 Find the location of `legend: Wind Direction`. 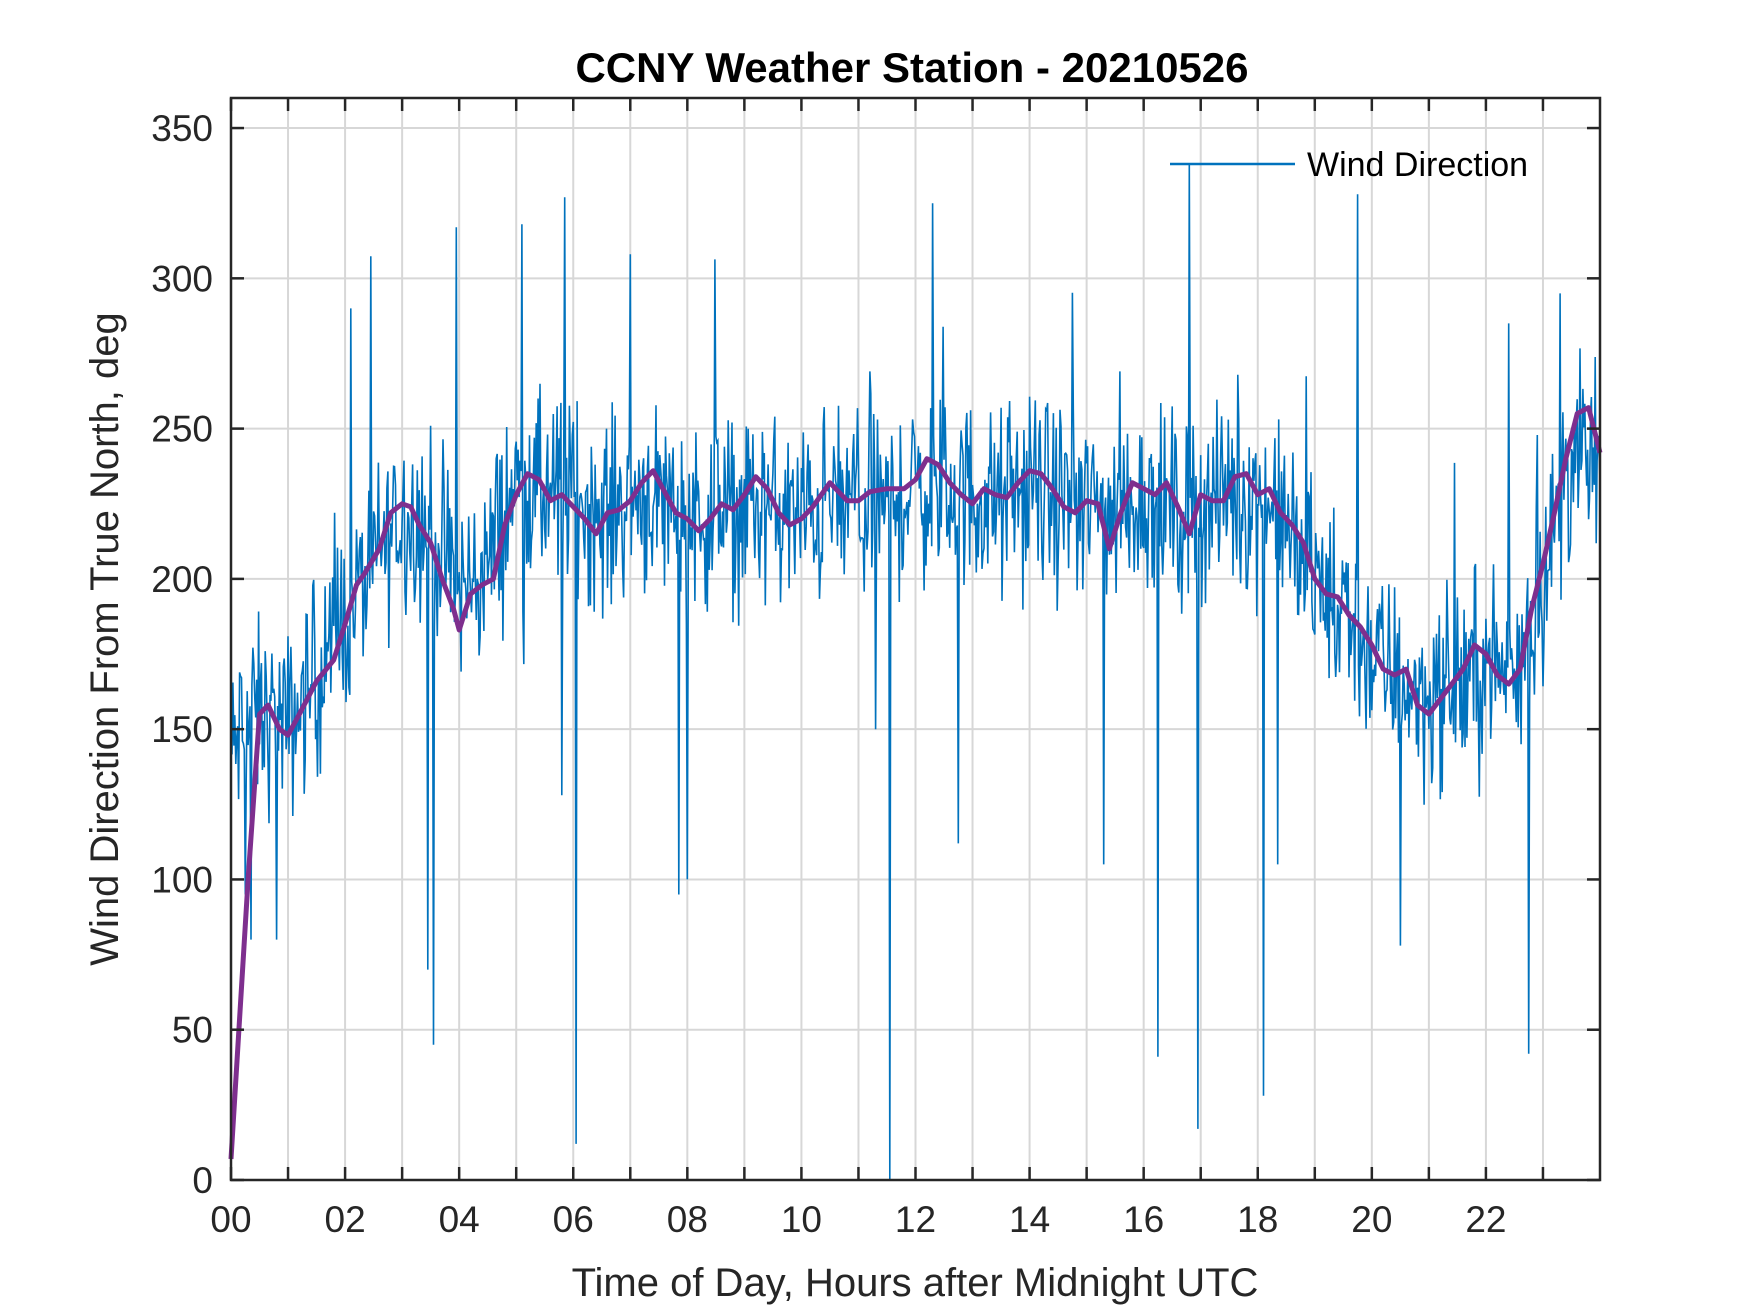

legend: Wind Direction is located at coordinates (1349, 165).